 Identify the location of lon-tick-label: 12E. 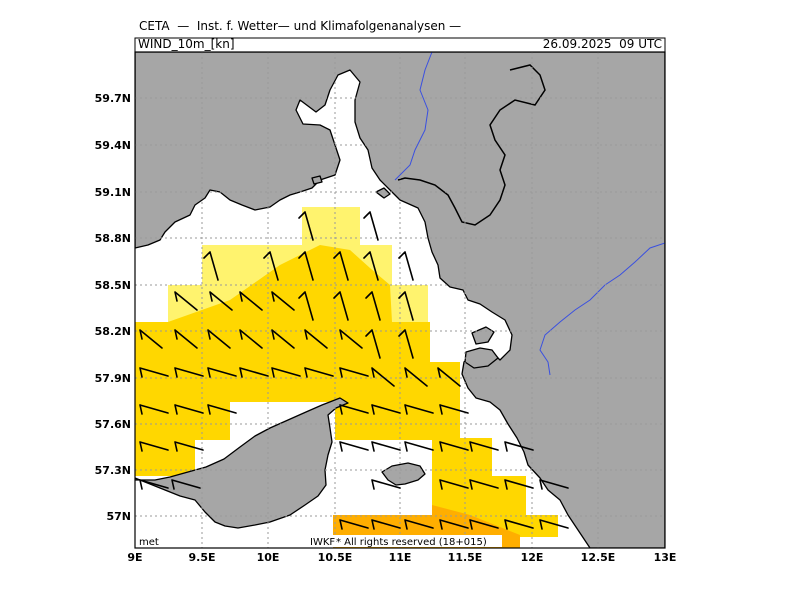
(532, 557).